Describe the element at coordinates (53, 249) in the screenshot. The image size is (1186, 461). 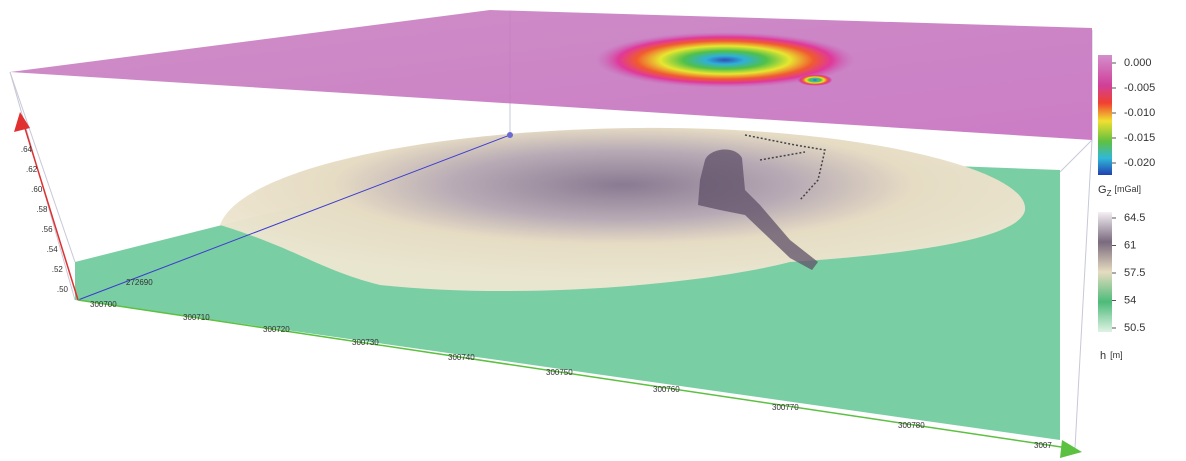
I see `z-tick-label: .54` at that location.